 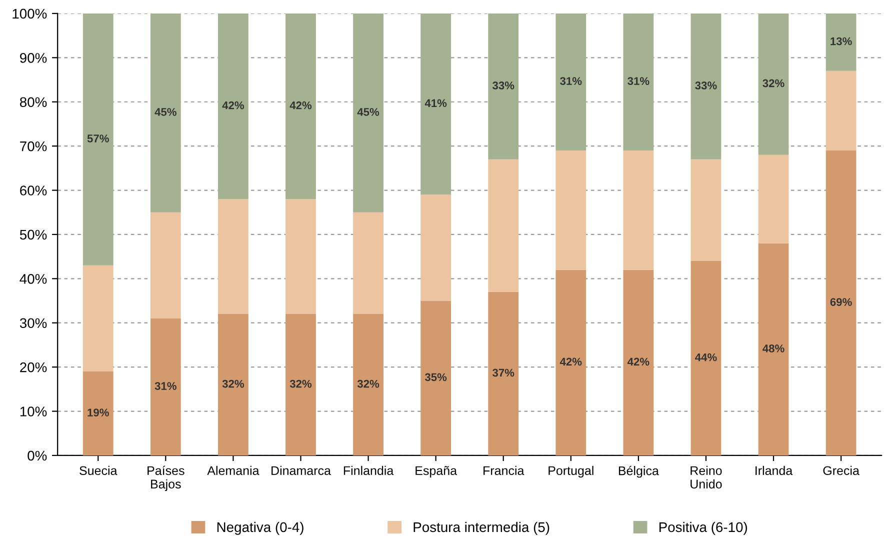 I want to click on data-label: 57%, so click(x=98, y=138).